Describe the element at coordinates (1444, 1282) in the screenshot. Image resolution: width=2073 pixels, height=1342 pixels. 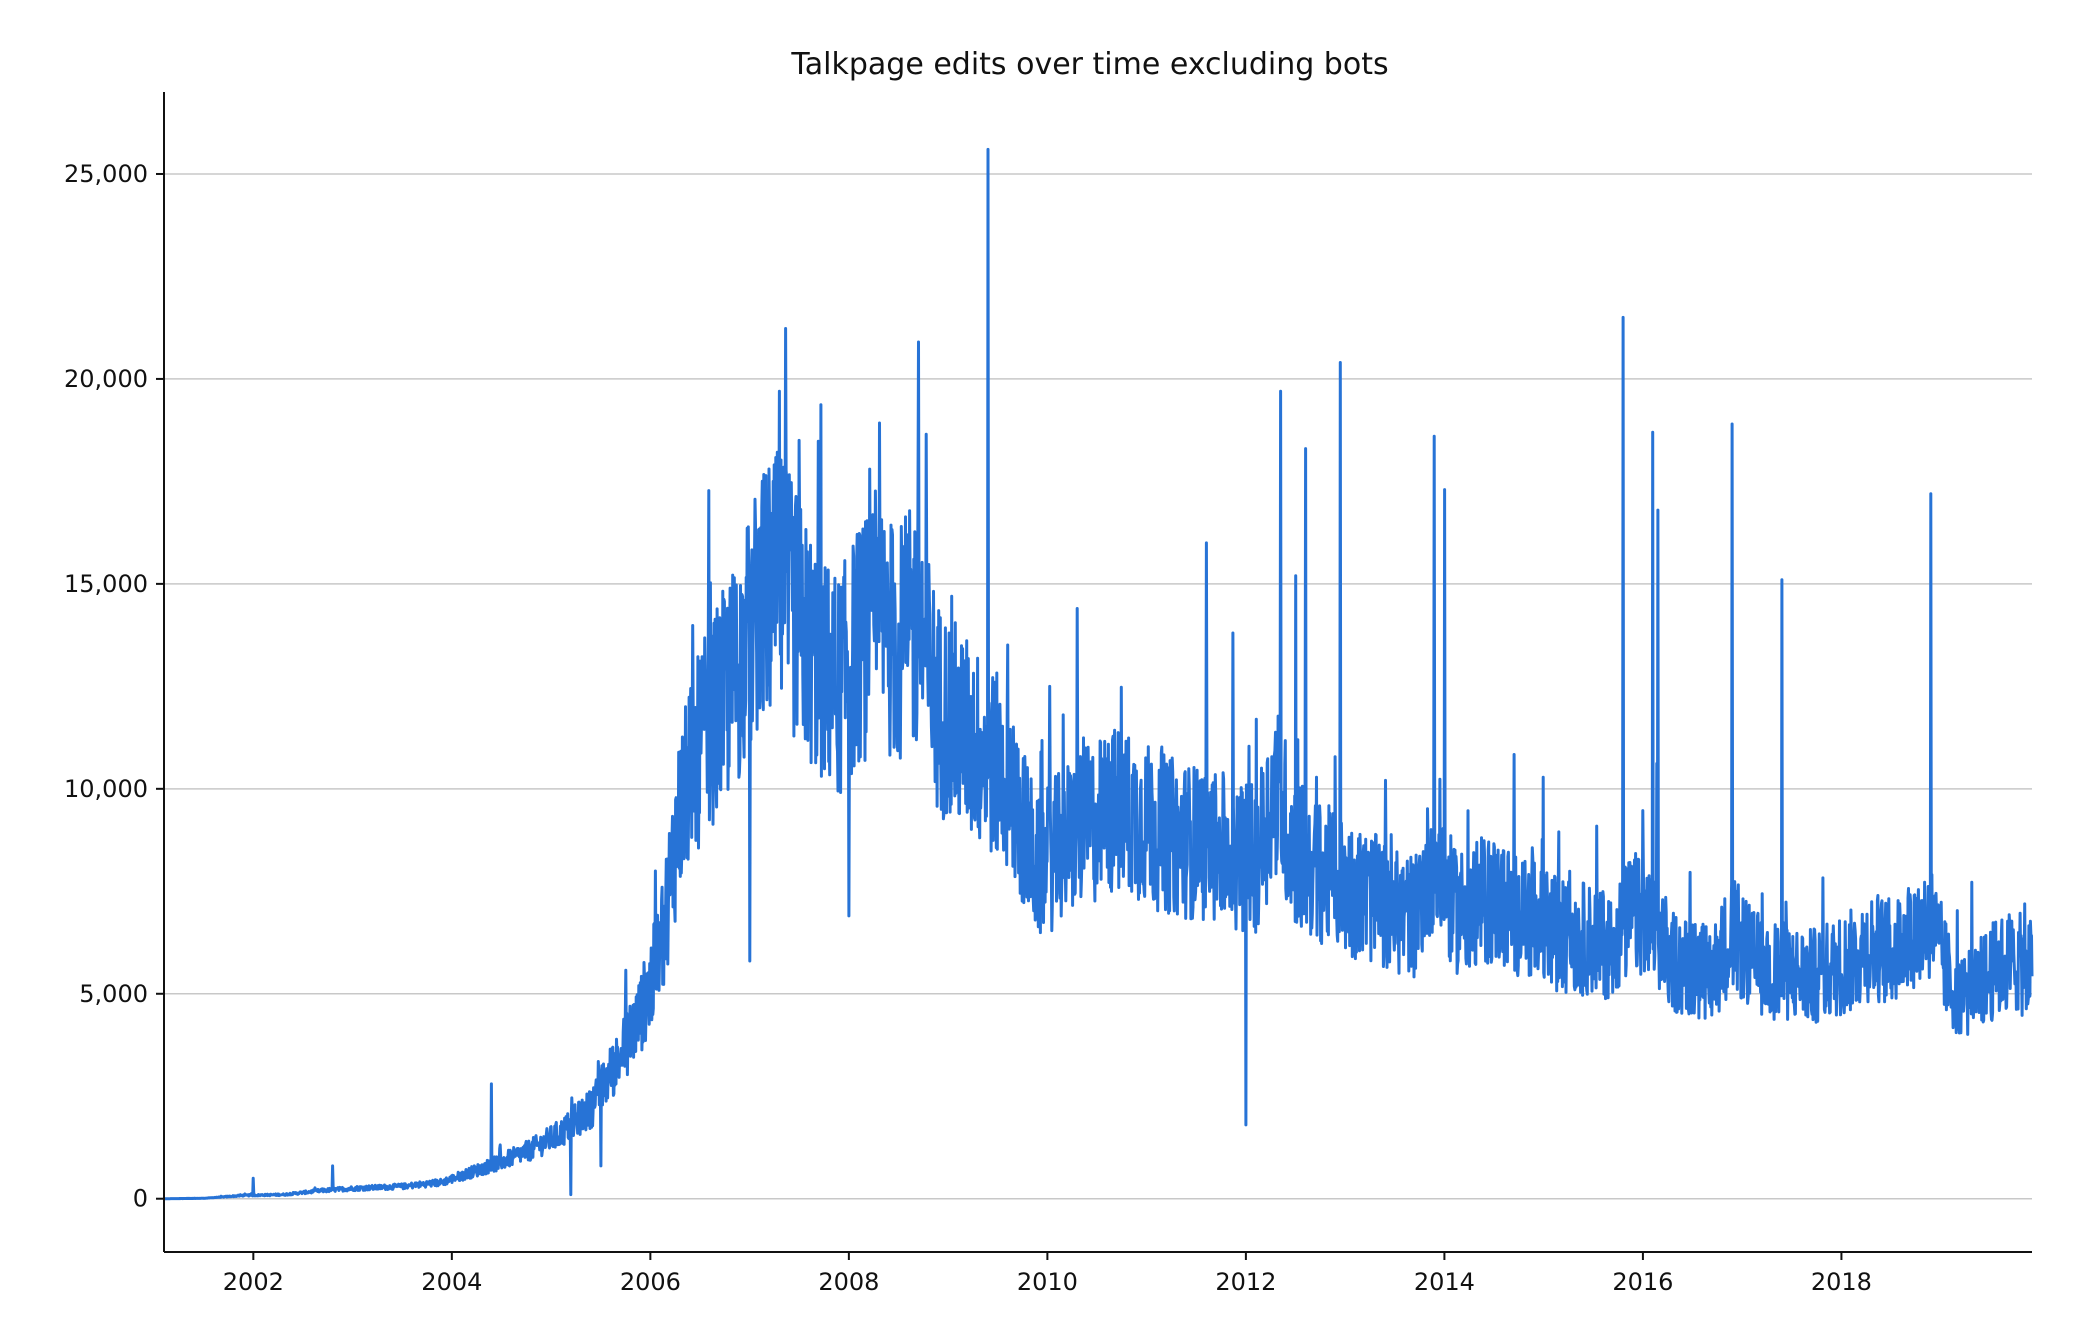
I see `x-tick-label: 2014` at that location.